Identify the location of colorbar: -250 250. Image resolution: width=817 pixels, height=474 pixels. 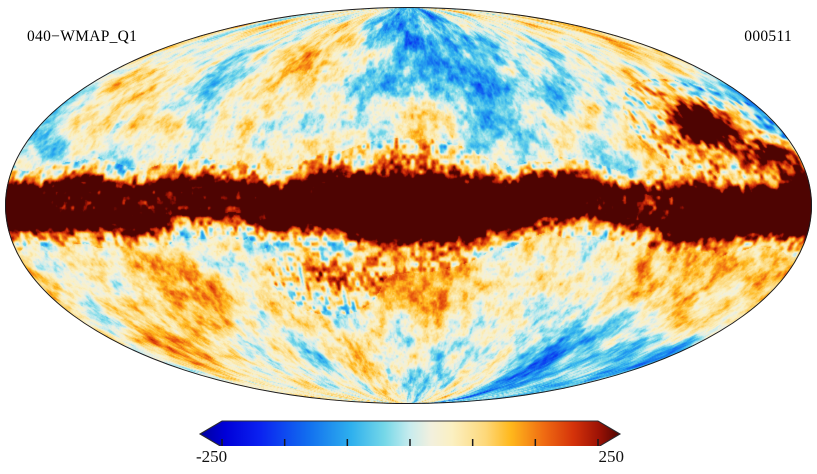
(410, 446).